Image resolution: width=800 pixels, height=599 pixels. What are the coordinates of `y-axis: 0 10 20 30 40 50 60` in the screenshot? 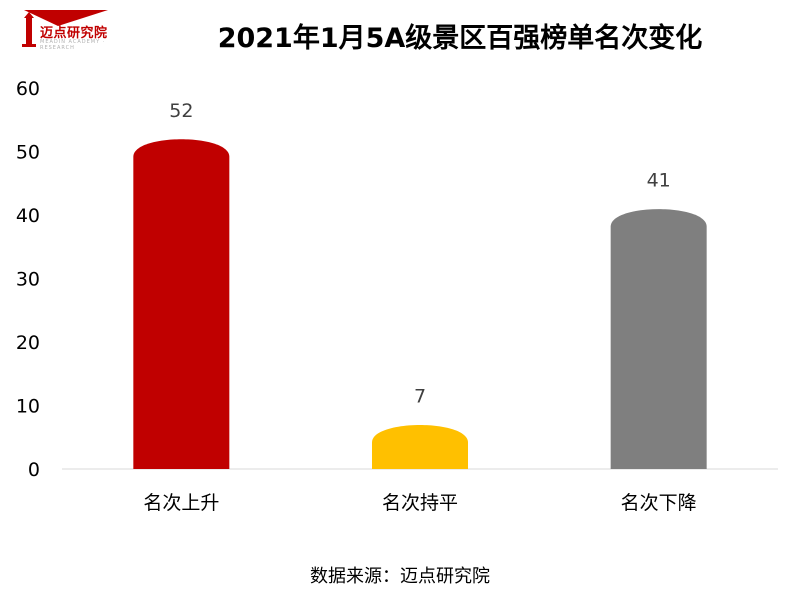 It's located at (28, 279).